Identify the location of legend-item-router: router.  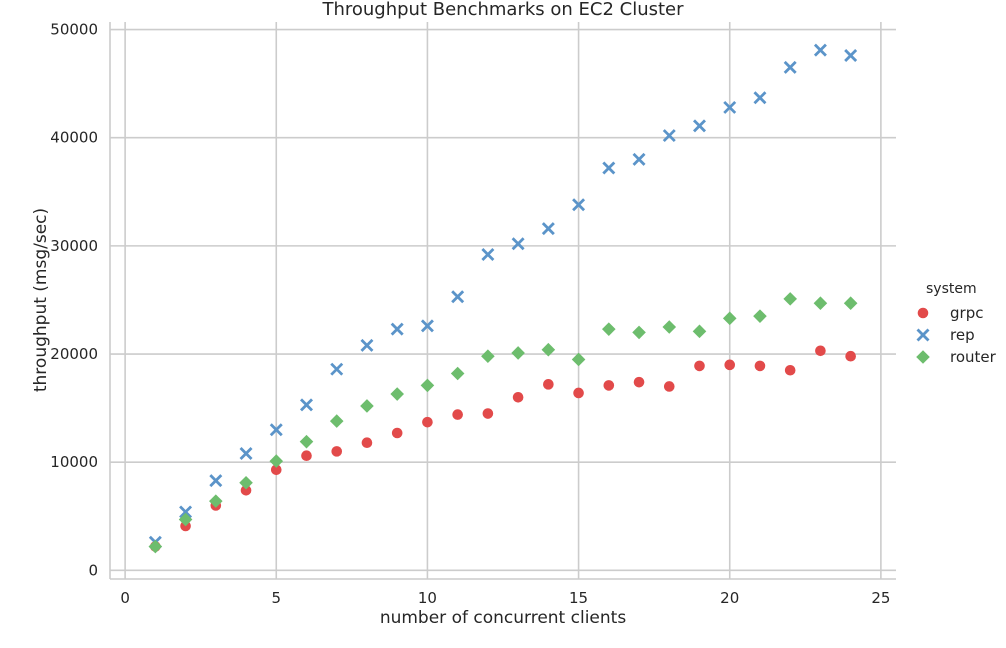
(956, 357).